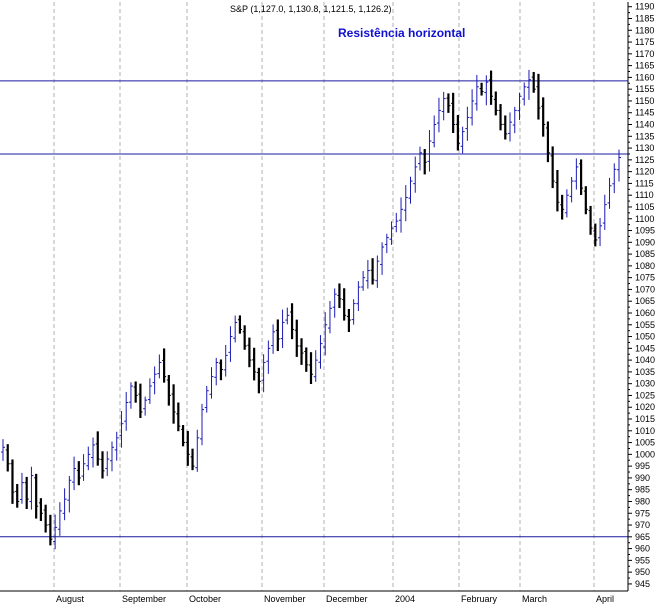 Image resolution: width=668 pixels, height=604 pixels. I want to click on y-tick-label: 1015, so click(645, 419).